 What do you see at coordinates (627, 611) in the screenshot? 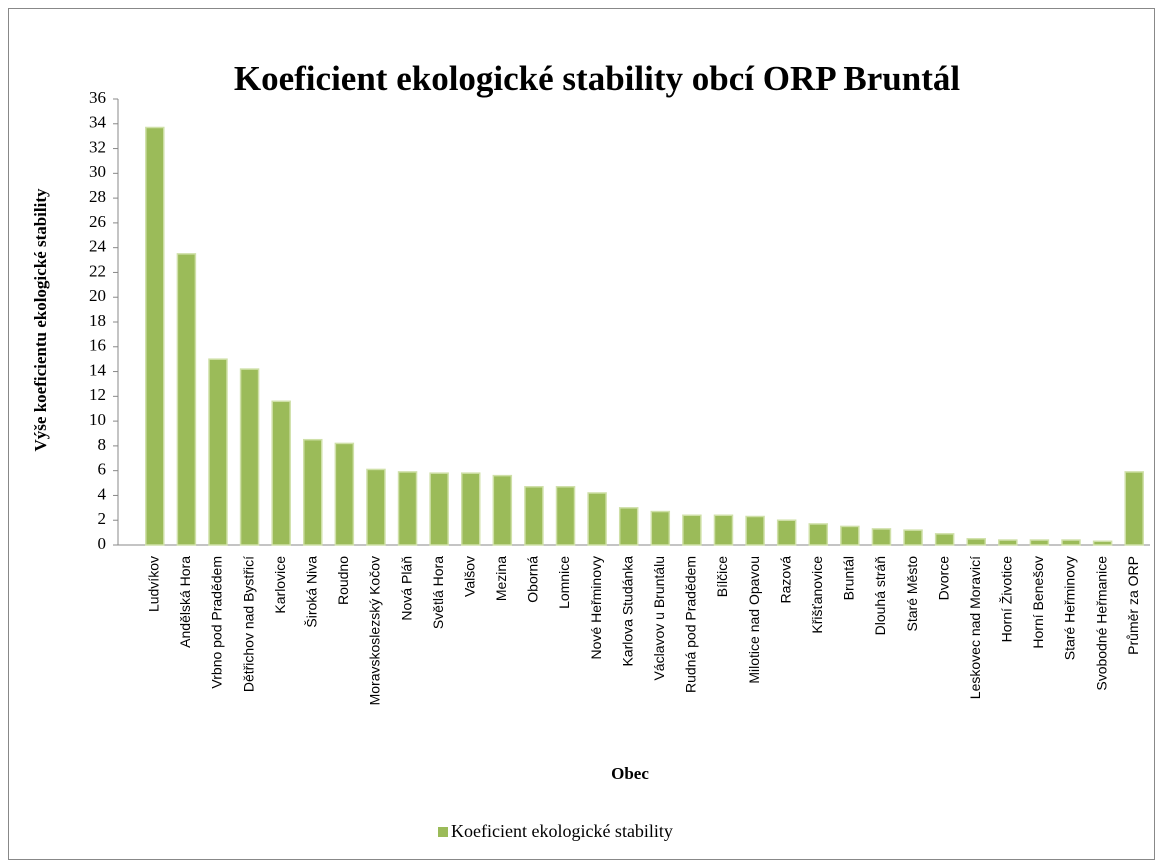
I see `x-tick-label: Karlova Studánka` at bounding box center [627, 611].